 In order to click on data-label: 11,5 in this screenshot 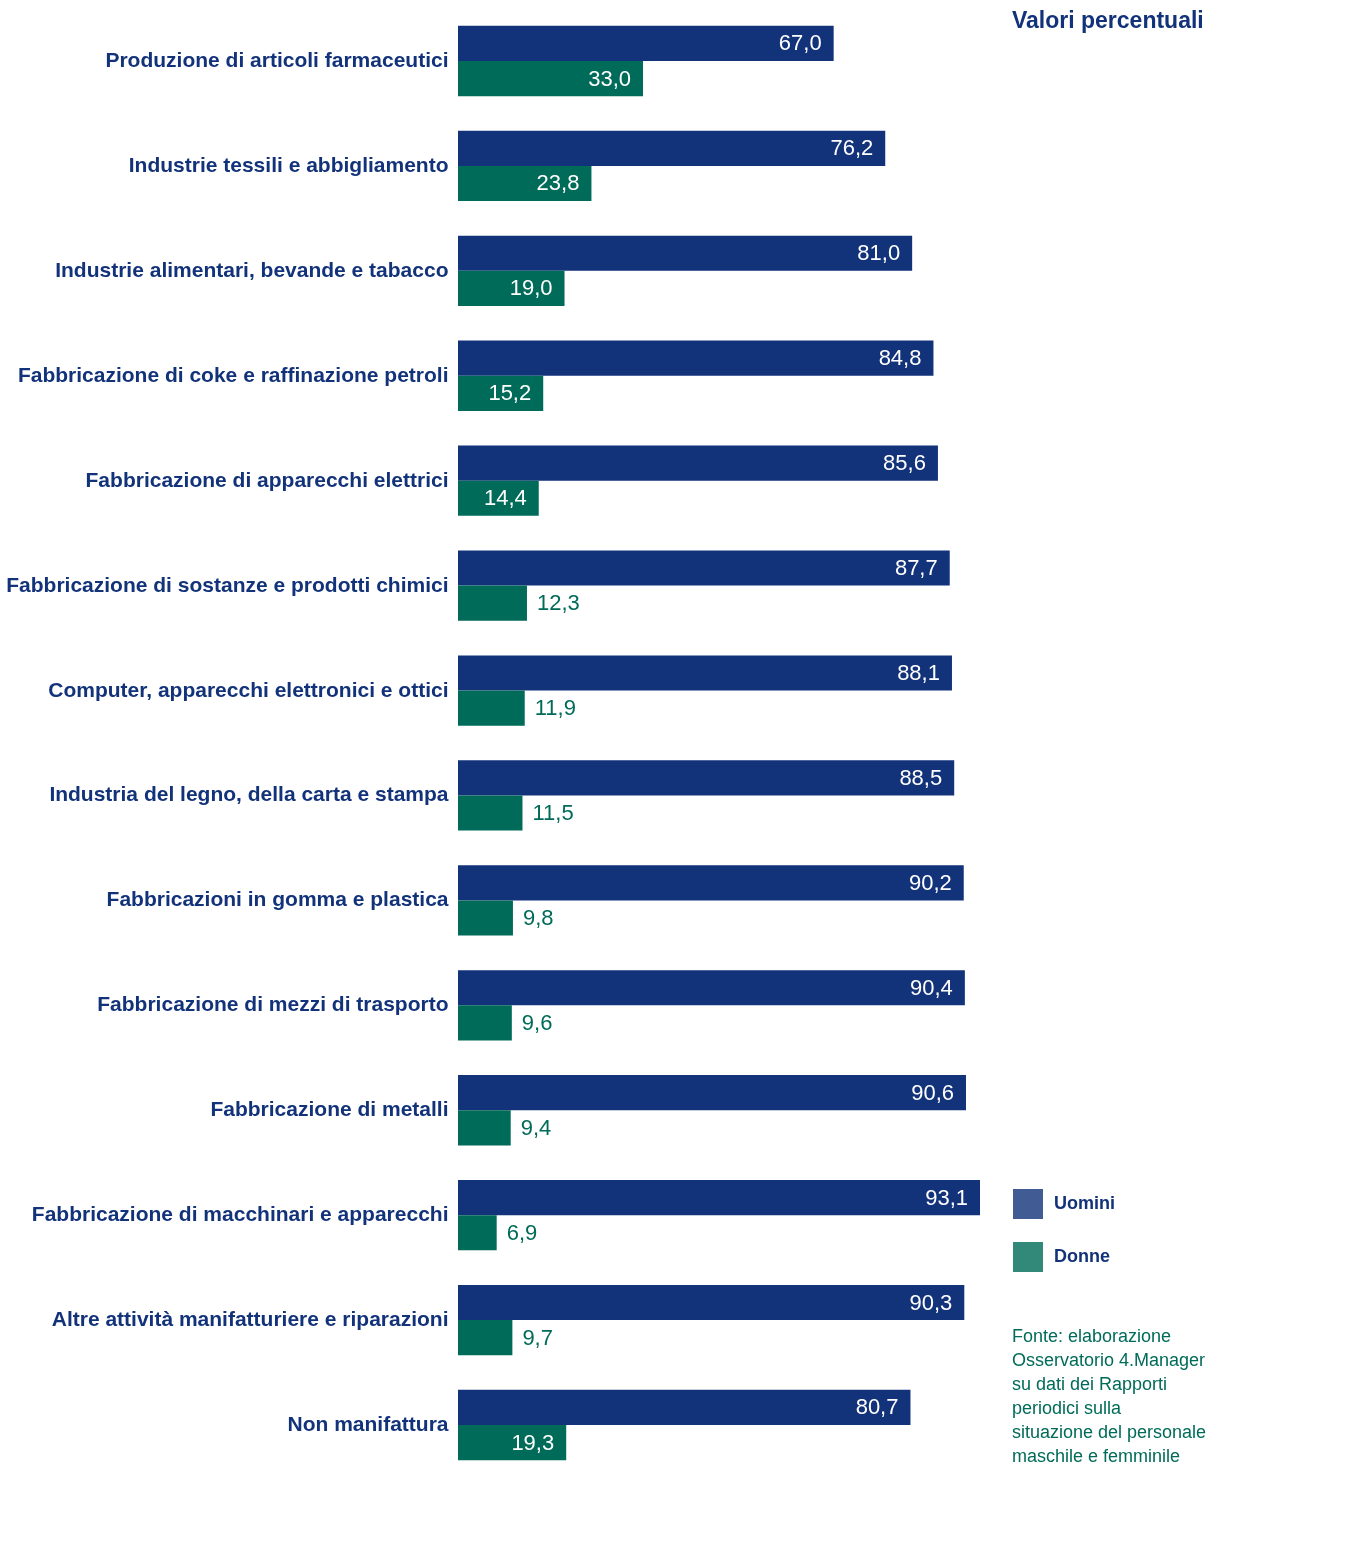, I will do `click(553, 813)`.